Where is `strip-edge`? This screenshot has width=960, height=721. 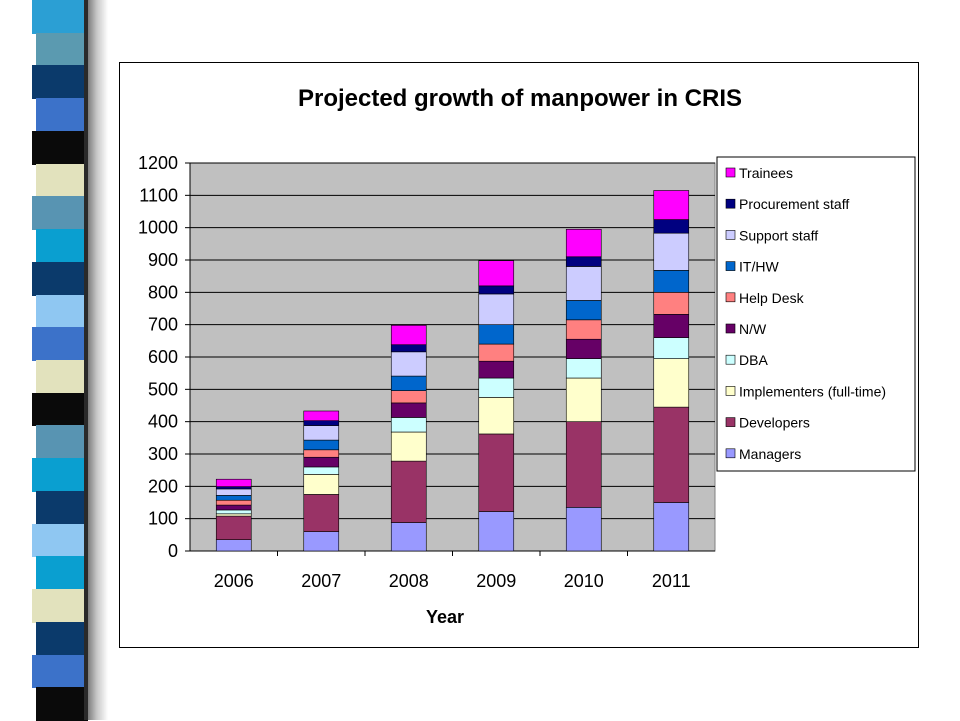
strip-edge is located at coordinates (86, 360).